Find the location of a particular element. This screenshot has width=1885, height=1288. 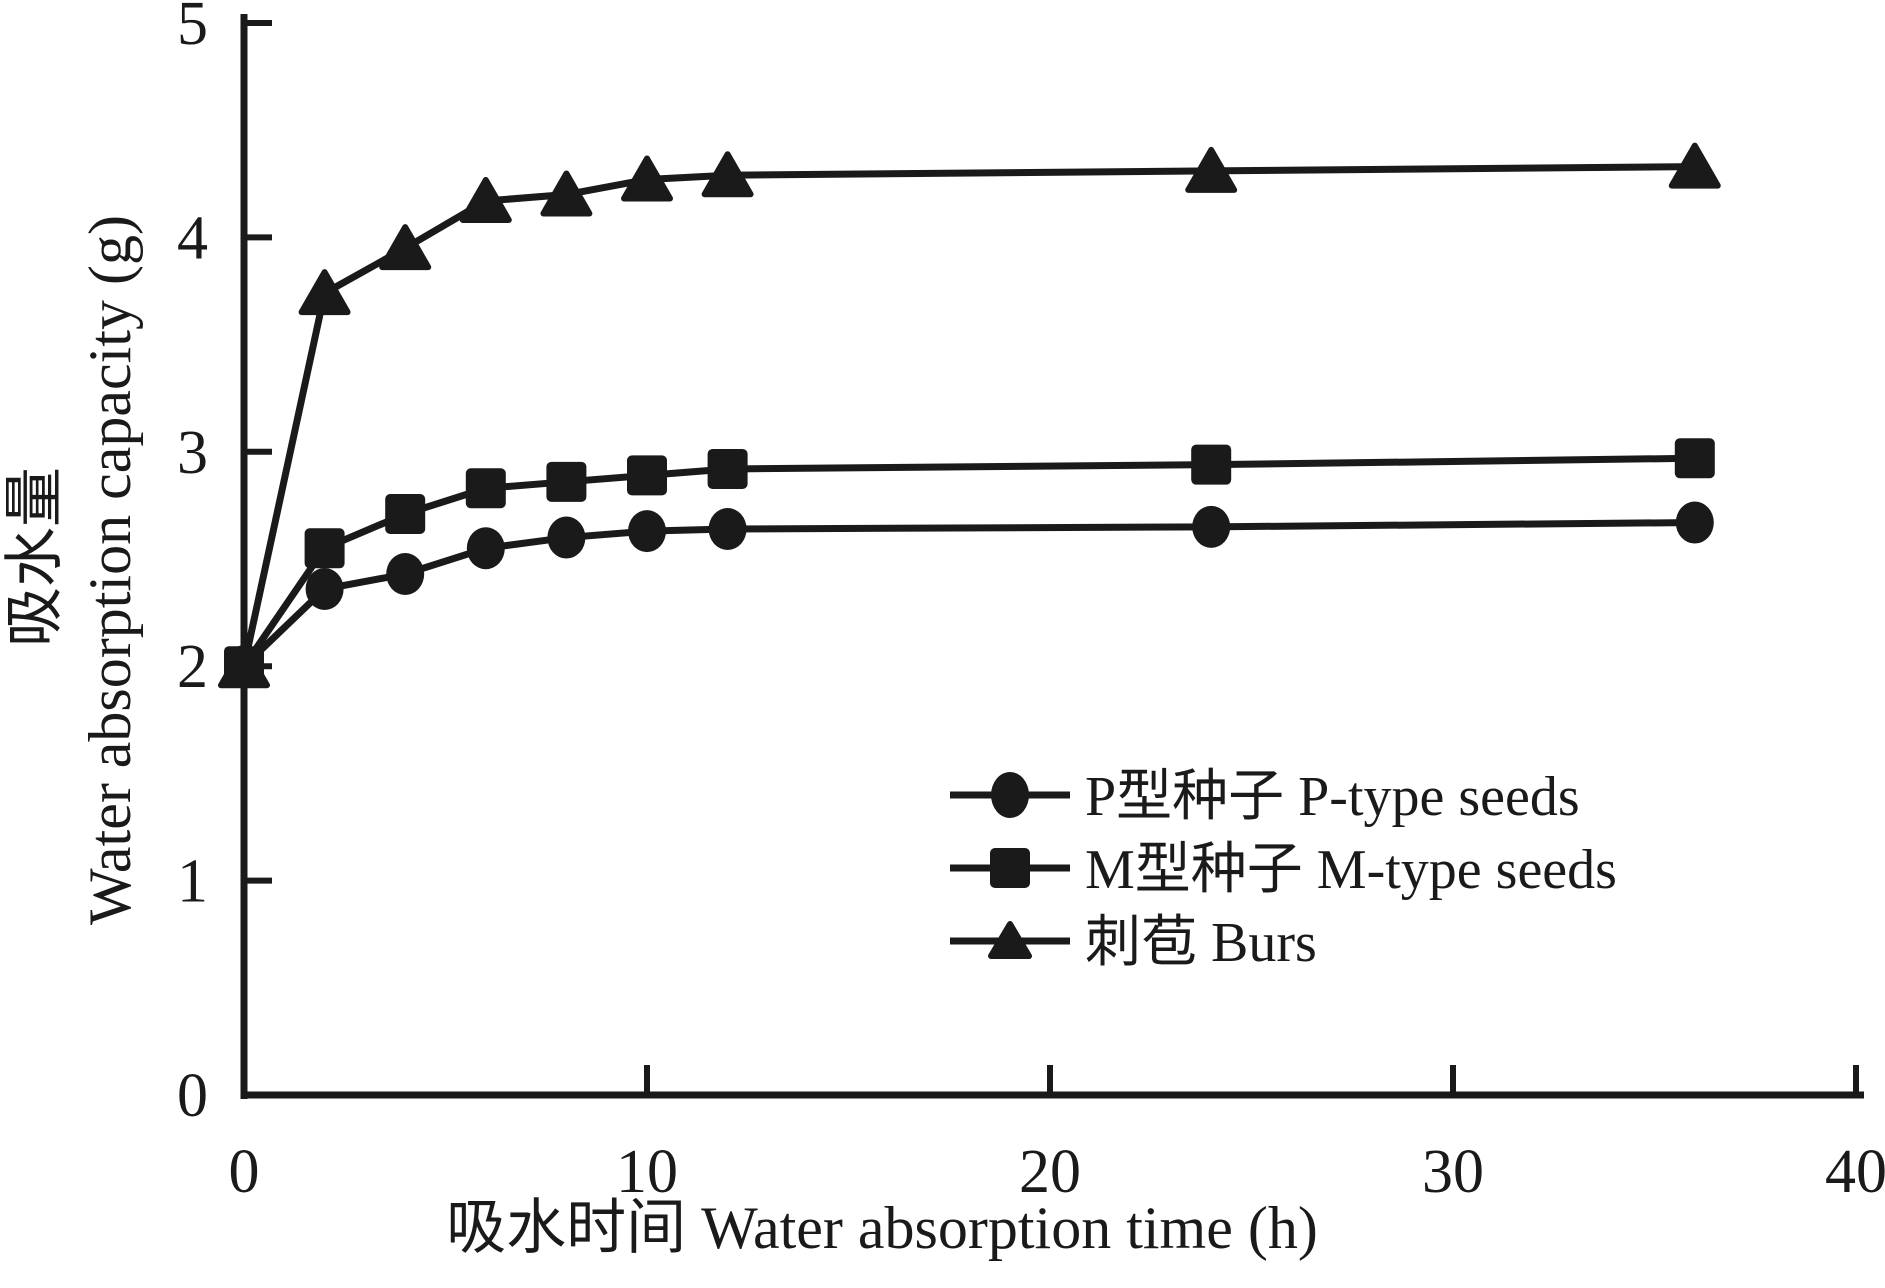

data-point-triangle-2h is located at coordinates (324, 292).